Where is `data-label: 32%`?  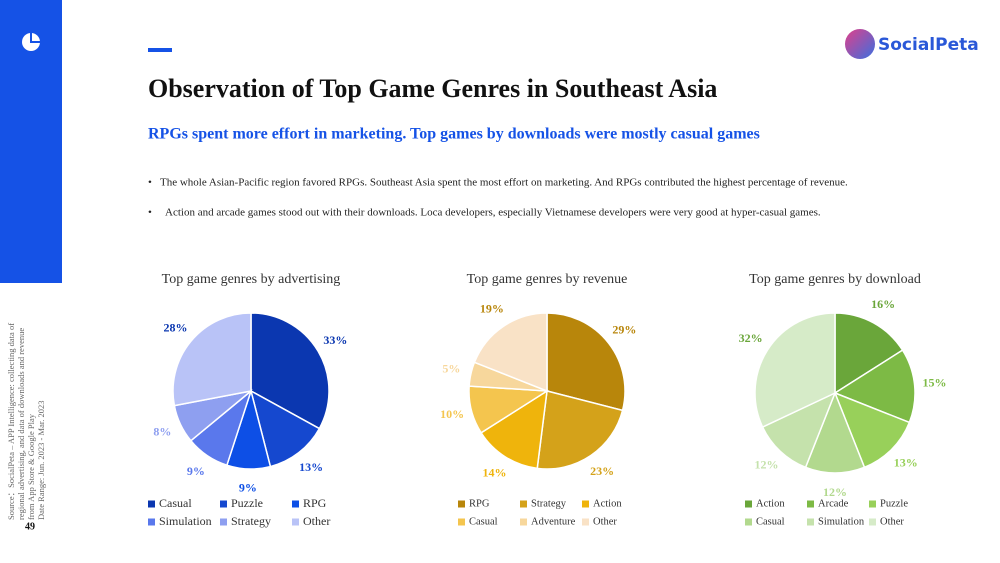 data-label: 32% is located at coordinates (751, 338).